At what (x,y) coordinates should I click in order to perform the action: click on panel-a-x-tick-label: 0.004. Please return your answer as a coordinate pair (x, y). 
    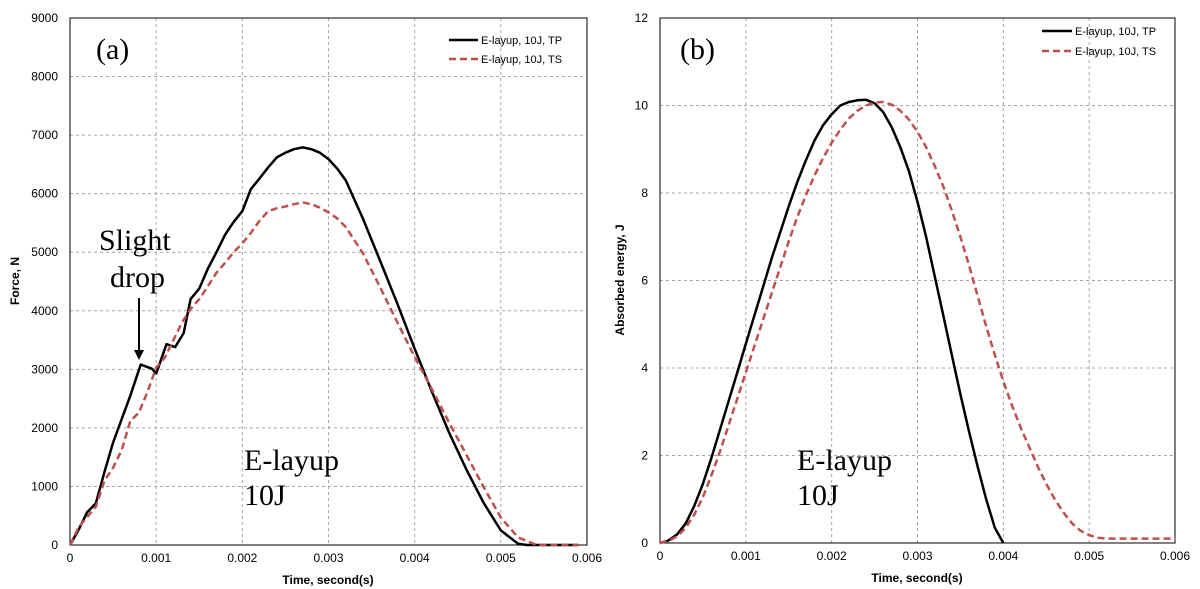
    Looking at the image, I should click on (415, 558).